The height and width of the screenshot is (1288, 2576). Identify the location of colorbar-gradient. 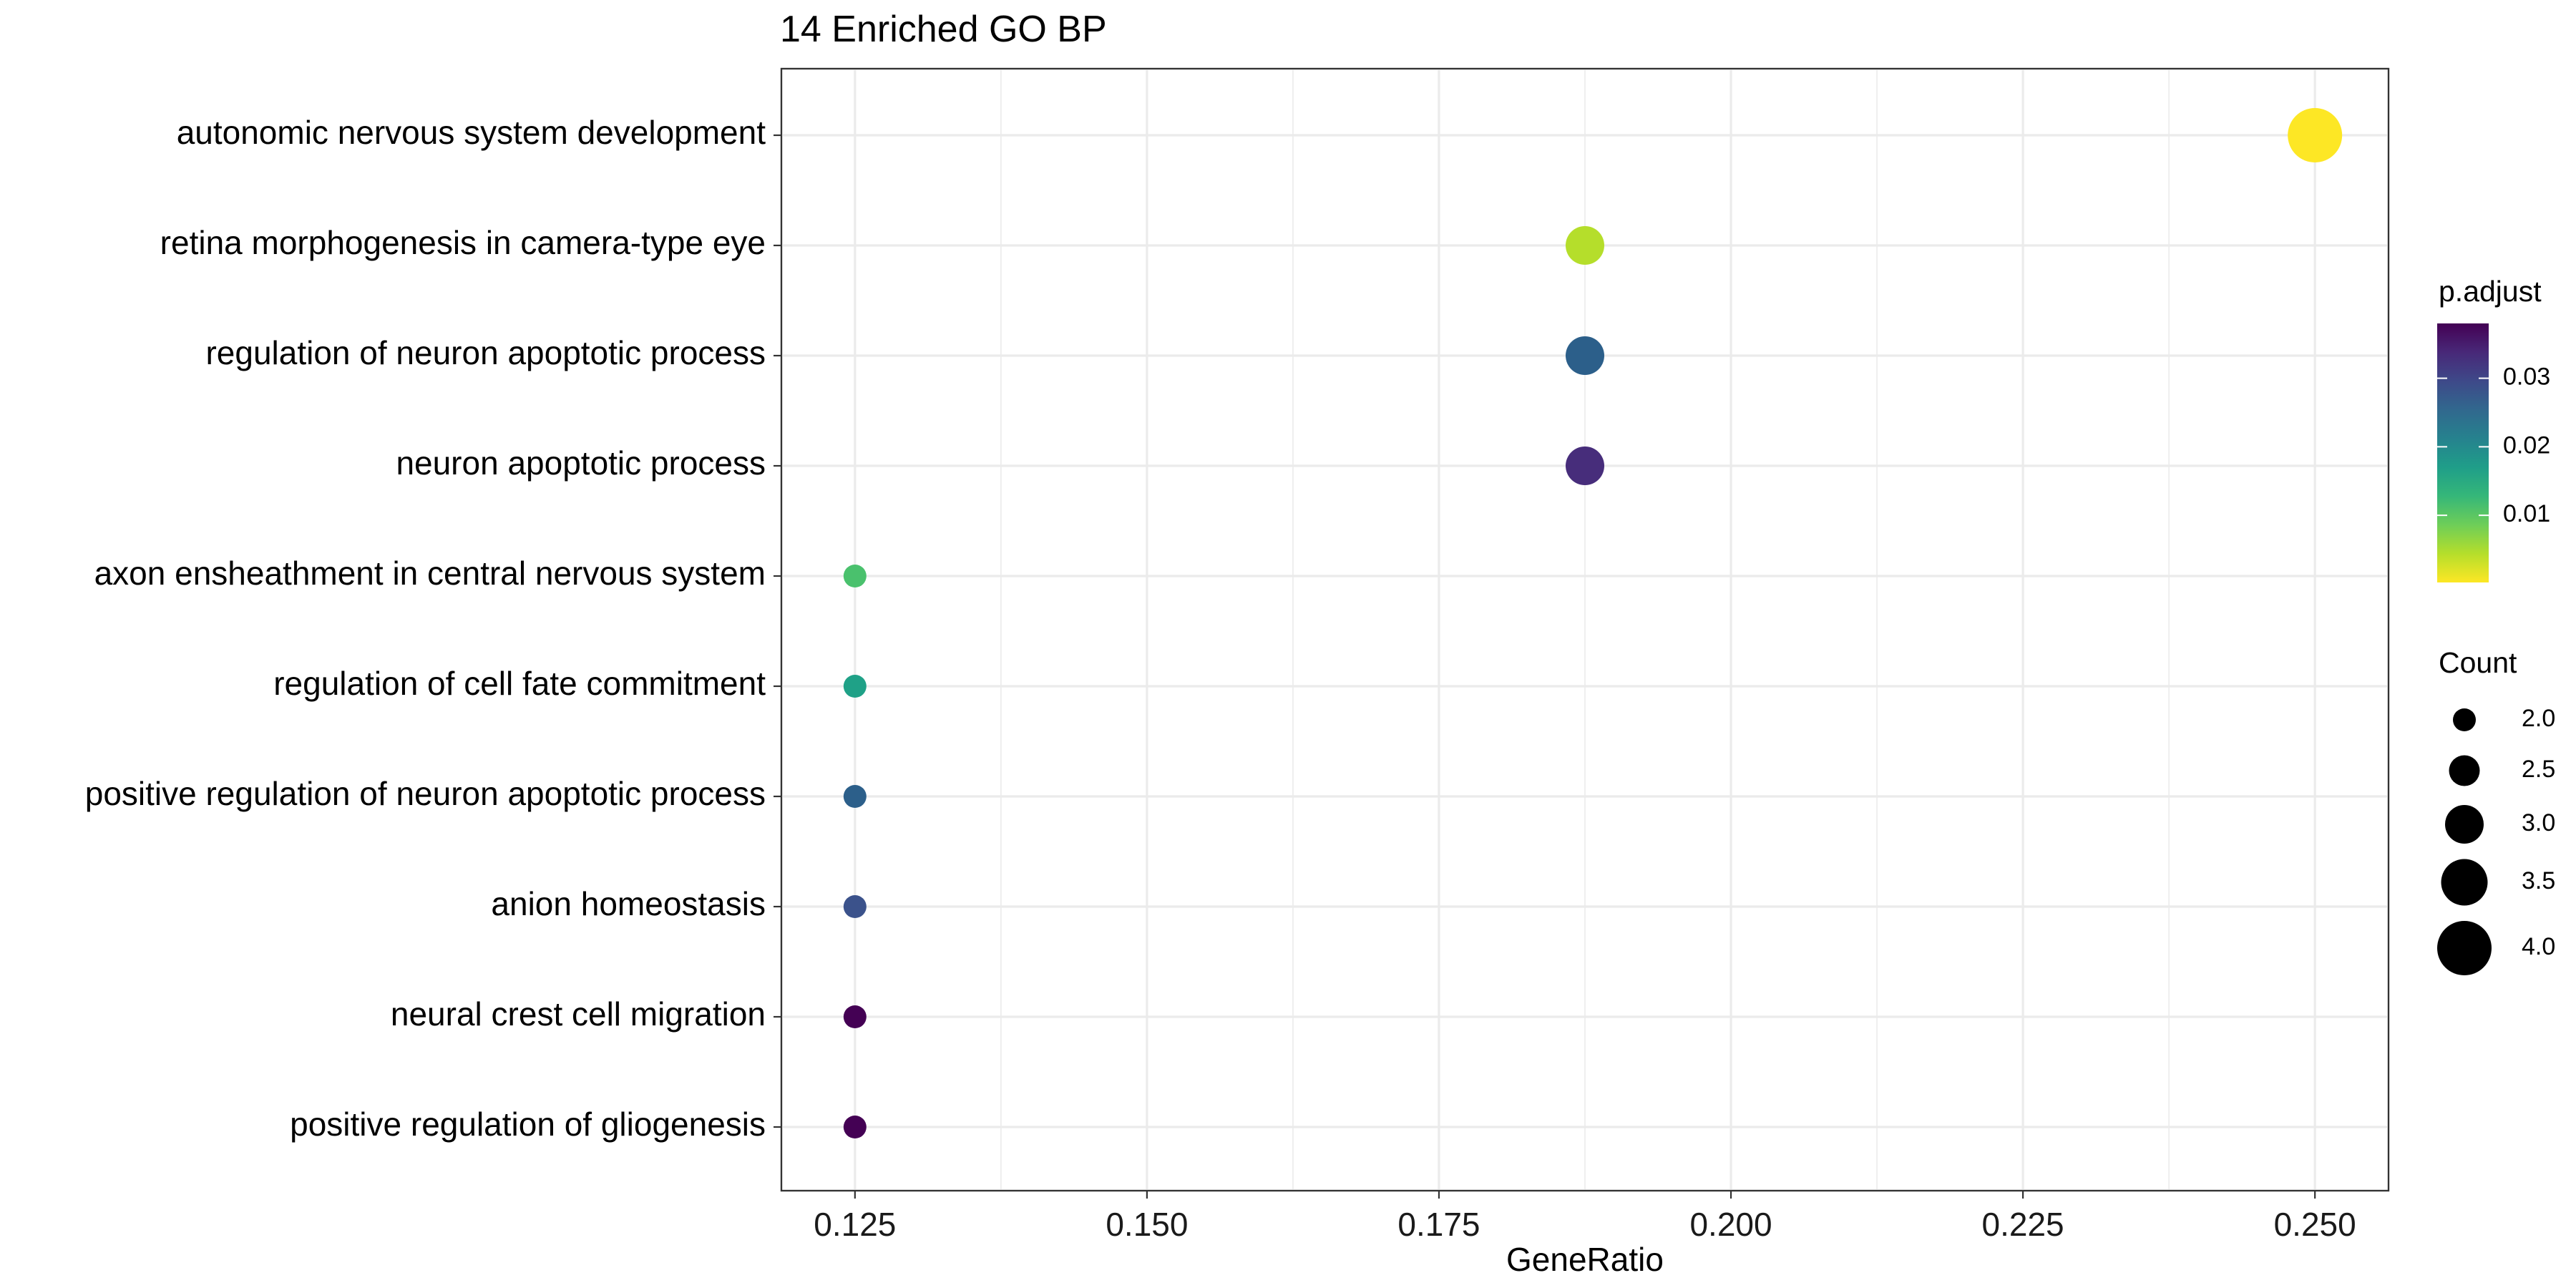
(2463, 452).